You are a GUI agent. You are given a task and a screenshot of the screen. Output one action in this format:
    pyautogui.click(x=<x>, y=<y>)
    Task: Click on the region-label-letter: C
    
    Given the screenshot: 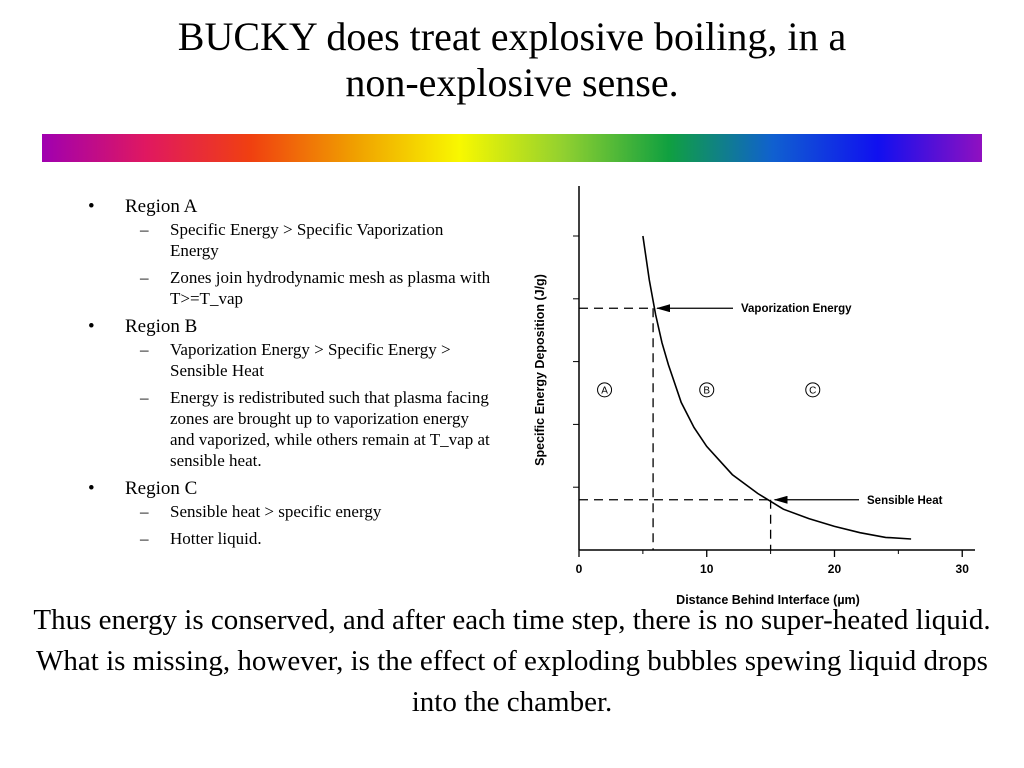 What is the action you would take?
    pyautogui.click(x=812, y=390)
    